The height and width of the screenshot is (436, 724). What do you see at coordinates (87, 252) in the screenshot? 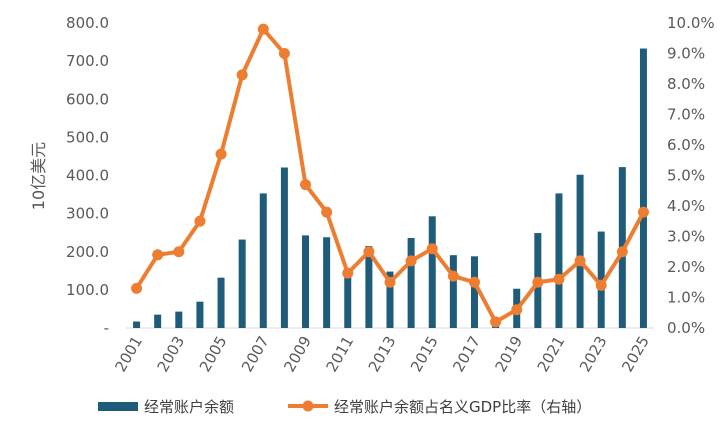
I see `y-left-tick-label: 200.0` at bounding box center [87, 252].